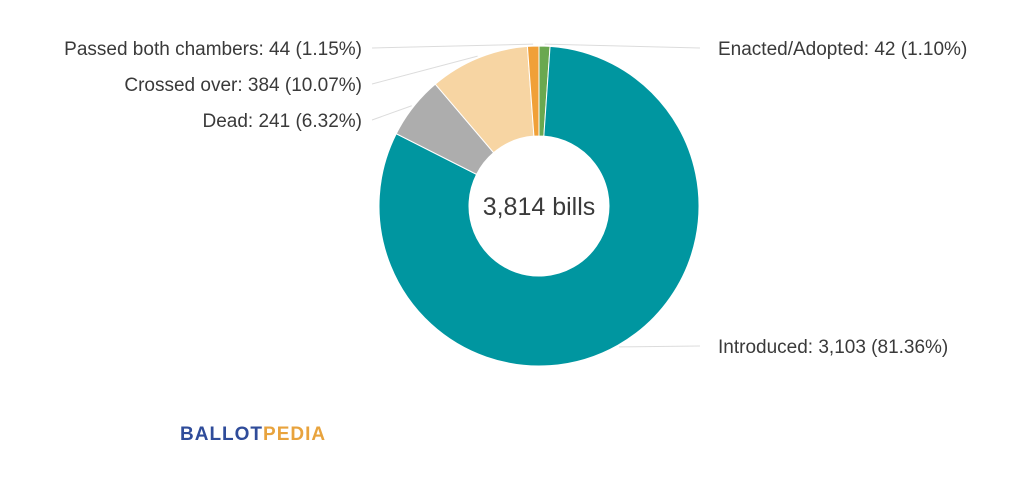  What do you see at coordinates (622, 46) in the screenshot?
I see `leader-line-enacted-adopted` at bounding box center [622, 46].